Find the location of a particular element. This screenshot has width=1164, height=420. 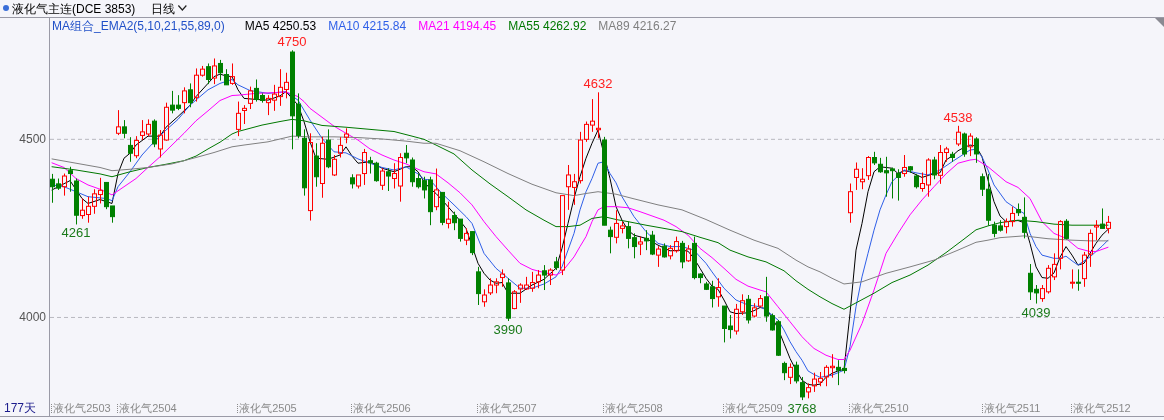

x-tick-label: 液化气2508 is located at coordinates (634, 408).